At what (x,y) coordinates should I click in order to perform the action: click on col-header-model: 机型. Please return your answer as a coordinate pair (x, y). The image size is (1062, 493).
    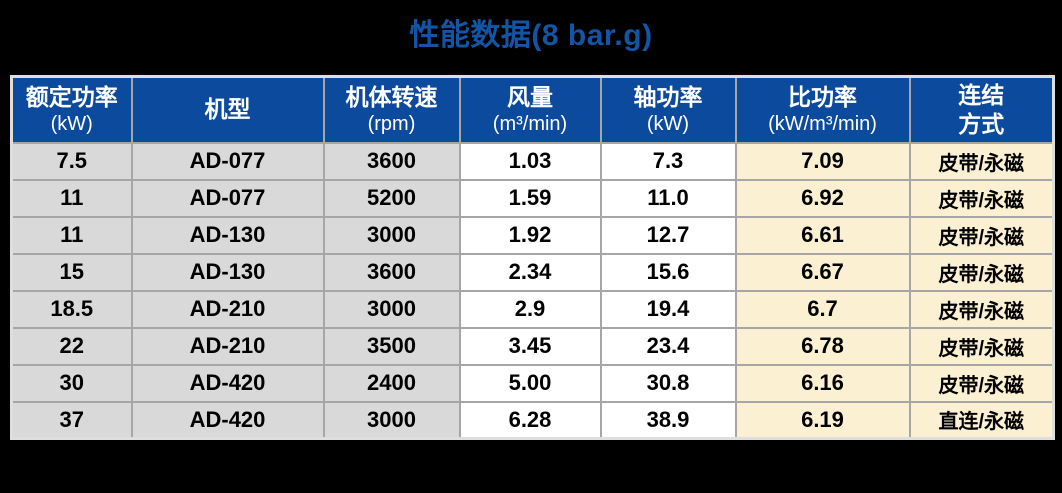
    Looking at the image, I should click on (227, 109).